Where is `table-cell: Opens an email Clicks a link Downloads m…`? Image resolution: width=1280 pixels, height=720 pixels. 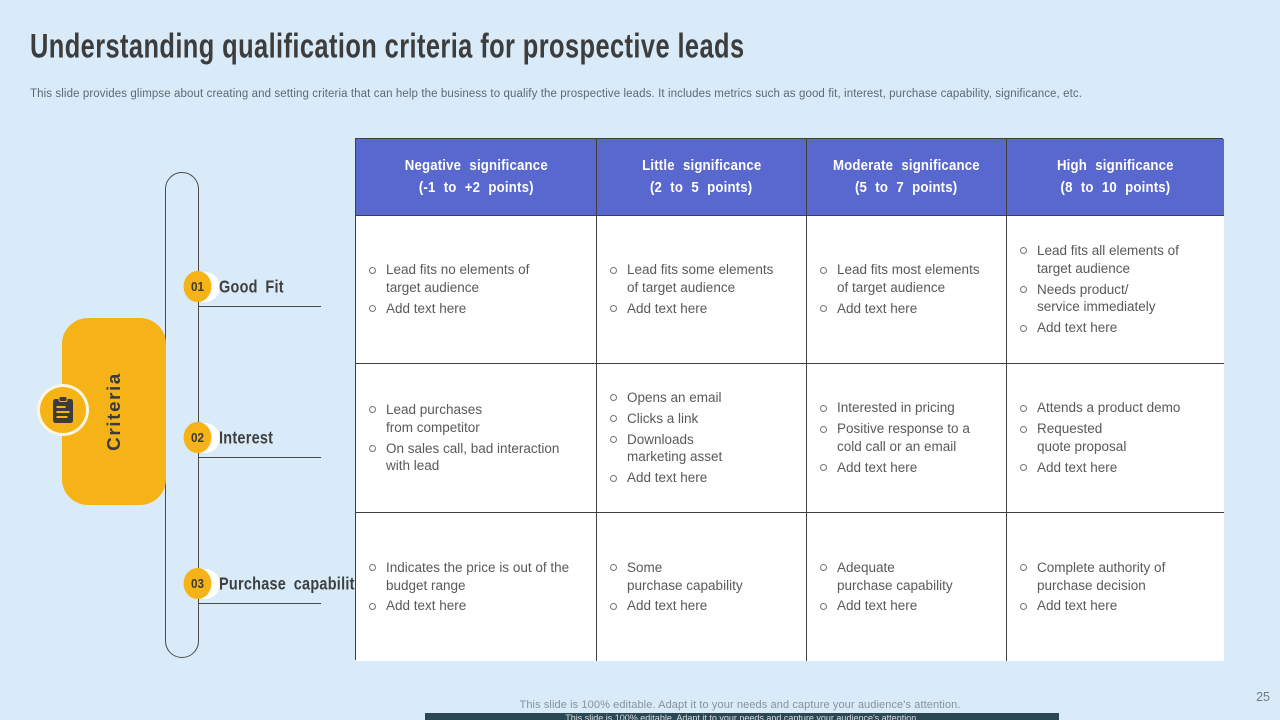 table-cell: Opens an email Clicks a link Downloads m… is located at coordinates (702, 438).